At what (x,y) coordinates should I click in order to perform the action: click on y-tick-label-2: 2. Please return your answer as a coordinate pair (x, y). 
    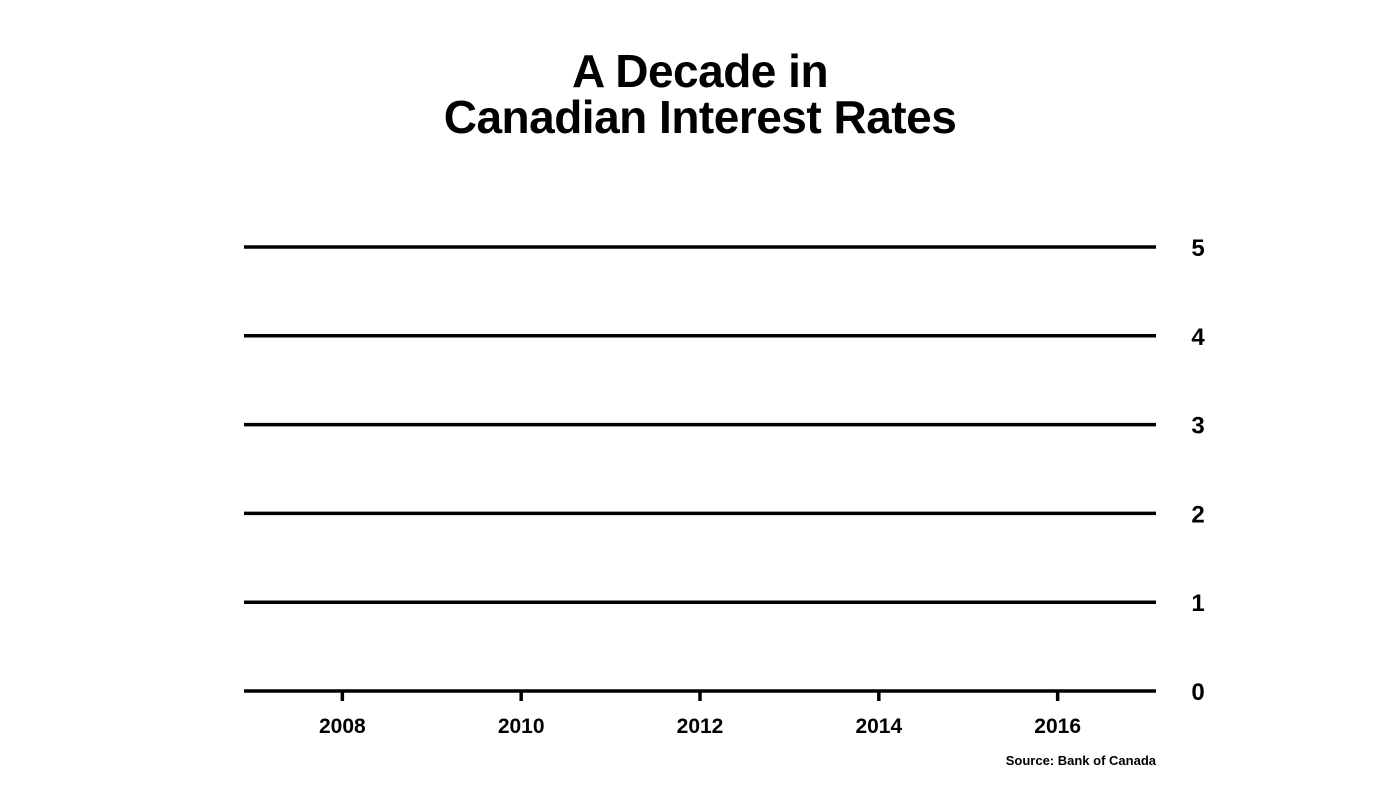
    Looking at the image, I should click on (1197, 514).